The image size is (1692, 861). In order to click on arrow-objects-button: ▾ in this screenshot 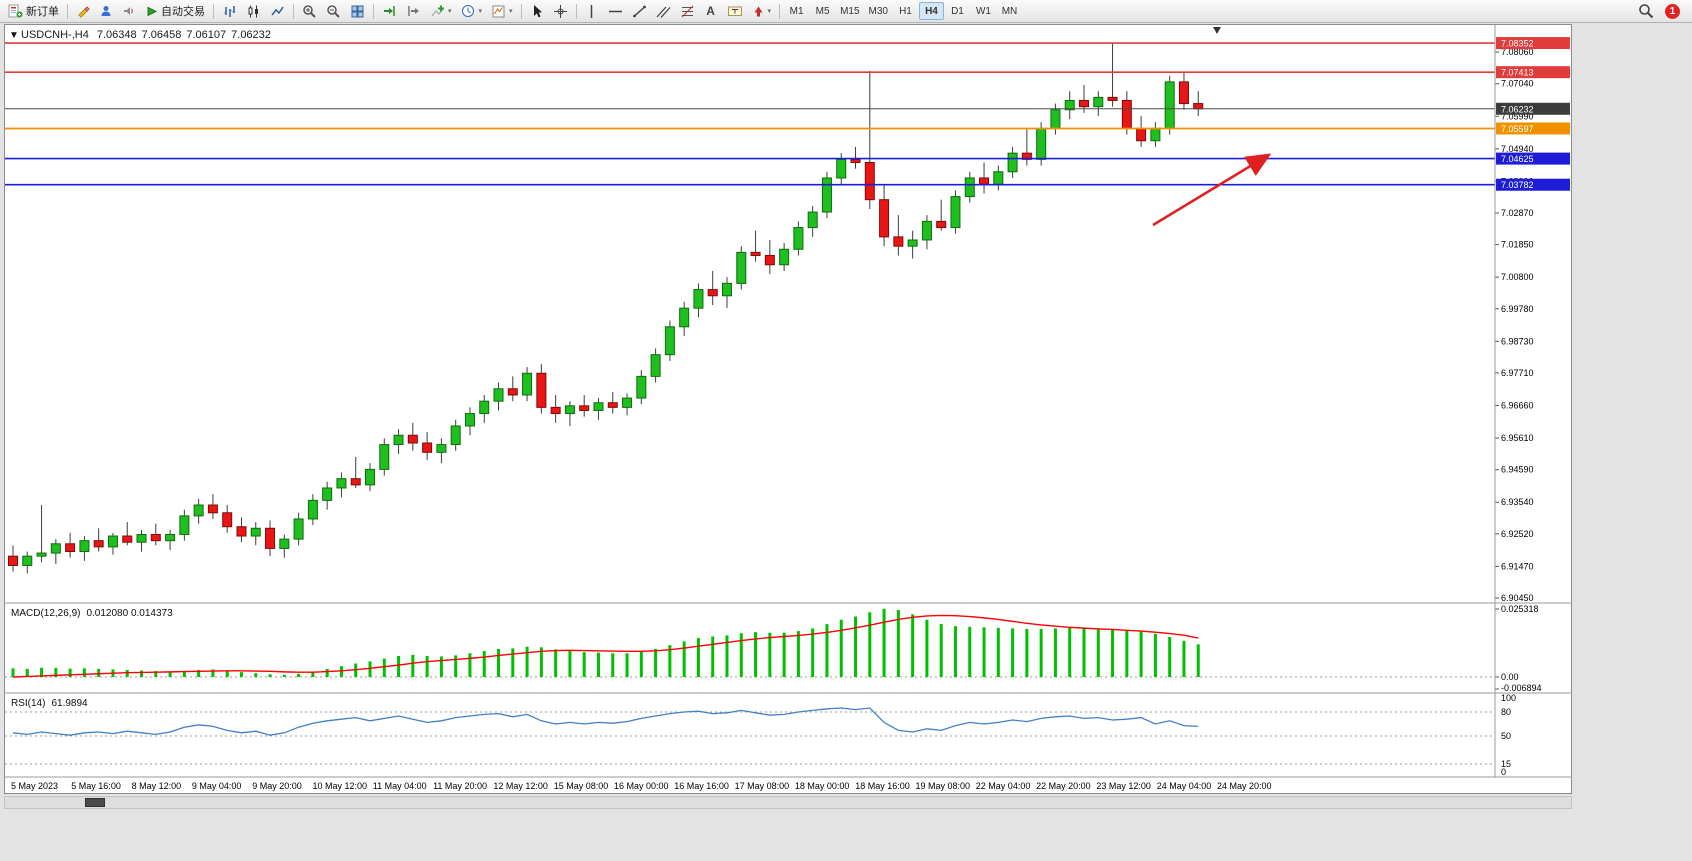, I will do `click(762, 11)`.